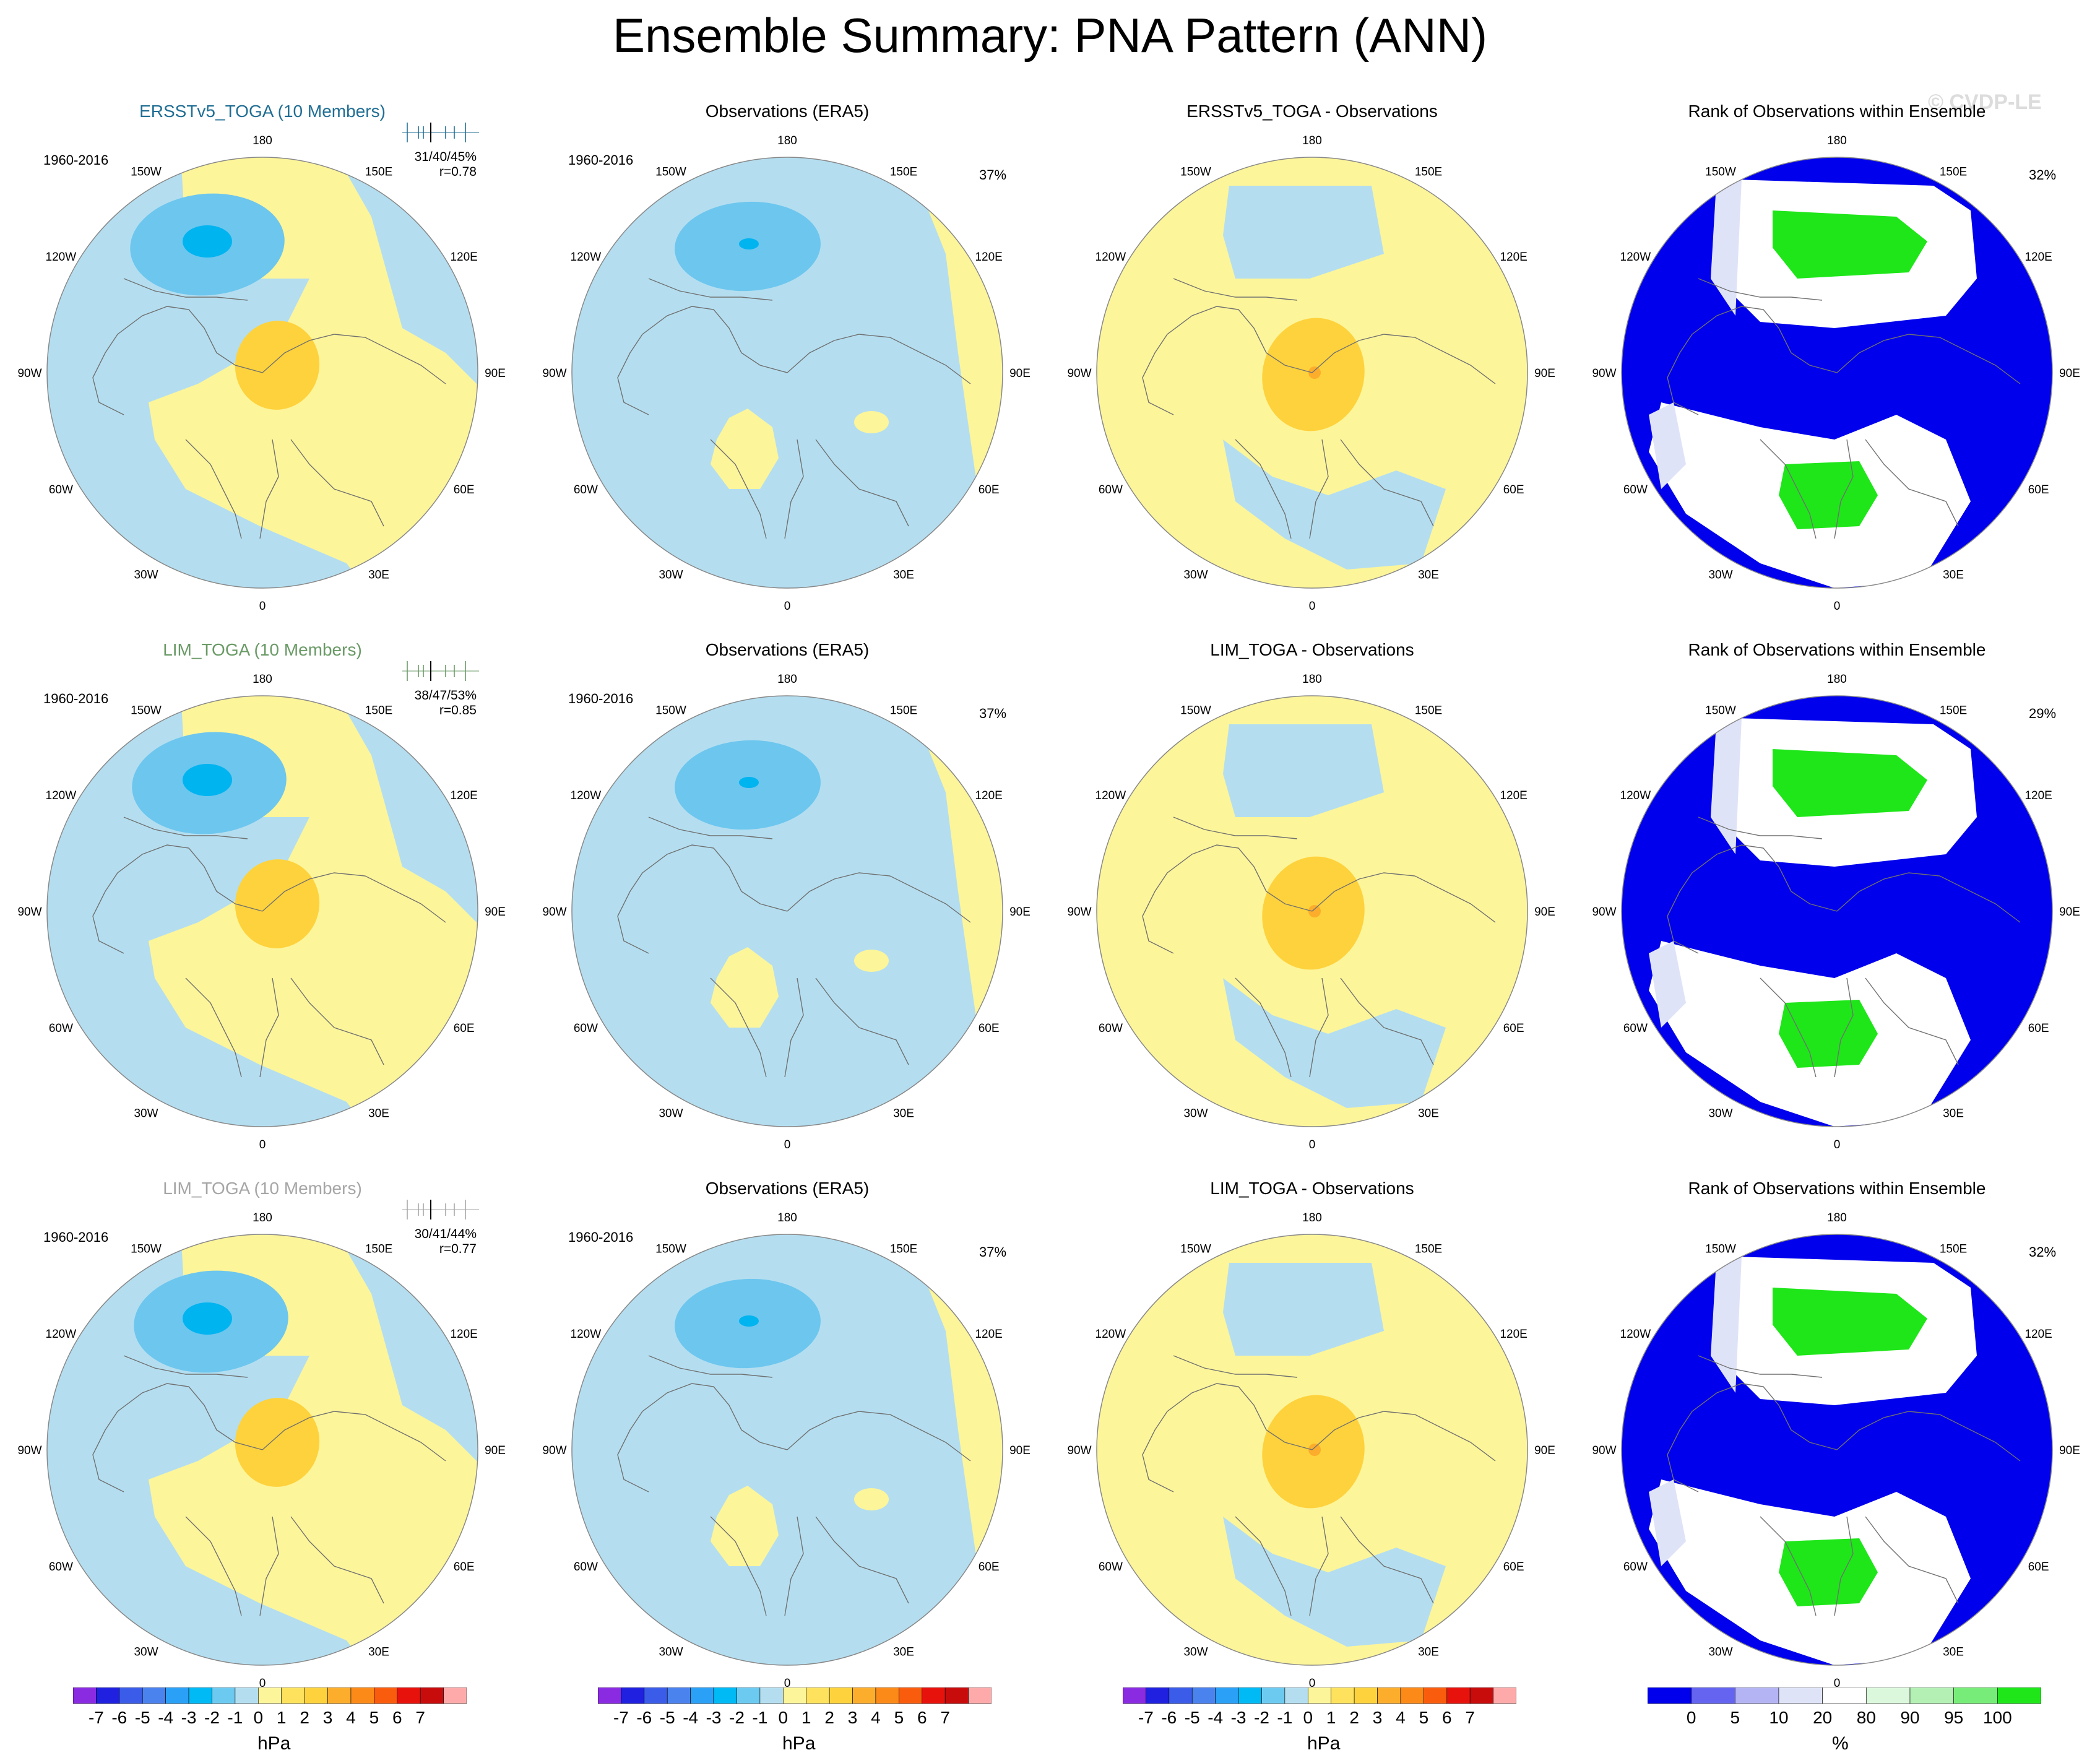 The height and width of the screenshot is (1763, 2100). What do you see at coordinates (1735, 1717) in the screenshot?
I see `colorbar-label: 5` at bounding box center [1735, 1717].